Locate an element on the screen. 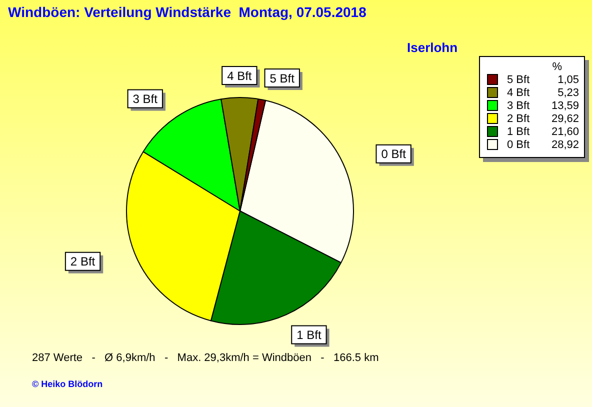  data-label: 5,23 is located at coordinates (567, 92).